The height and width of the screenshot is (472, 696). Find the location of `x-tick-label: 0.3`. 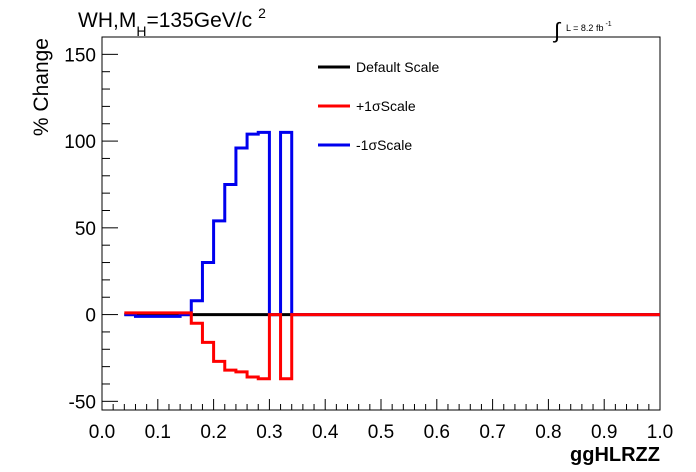

x-tick-label: 0.3 is located at coordinates (269, 432).